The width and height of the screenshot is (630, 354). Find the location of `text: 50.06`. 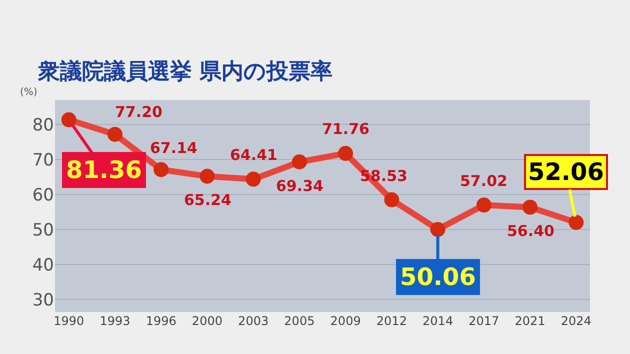

text: 50.06 is located at coordinates (438, 277).